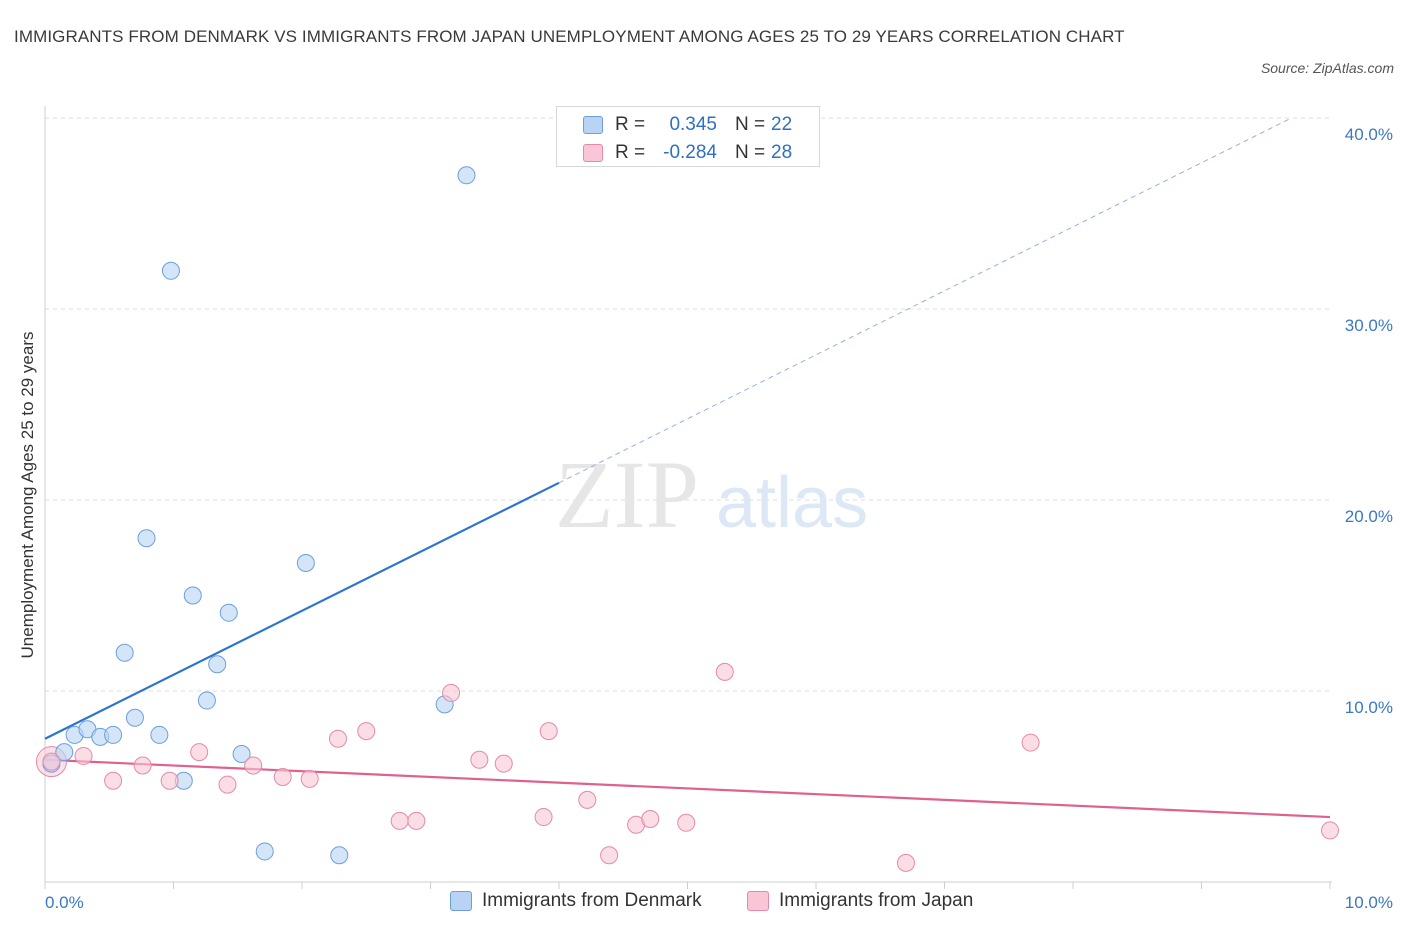 Image resolution: width=1406 pixels, height=930 pixels. What do you see at coordinates (592, 900) in the screenshot?
I see `series-label-denmark: Immigrants from Denmark` at bounding box center [592, 900].